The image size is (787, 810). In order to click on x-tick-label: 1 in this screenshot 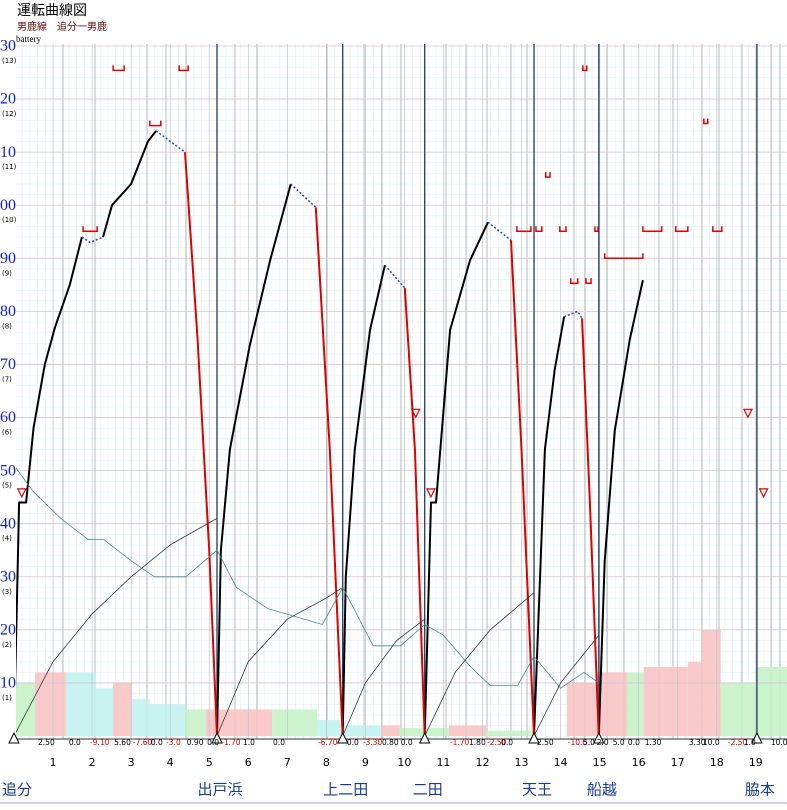, I will do `click(53, 762)`.